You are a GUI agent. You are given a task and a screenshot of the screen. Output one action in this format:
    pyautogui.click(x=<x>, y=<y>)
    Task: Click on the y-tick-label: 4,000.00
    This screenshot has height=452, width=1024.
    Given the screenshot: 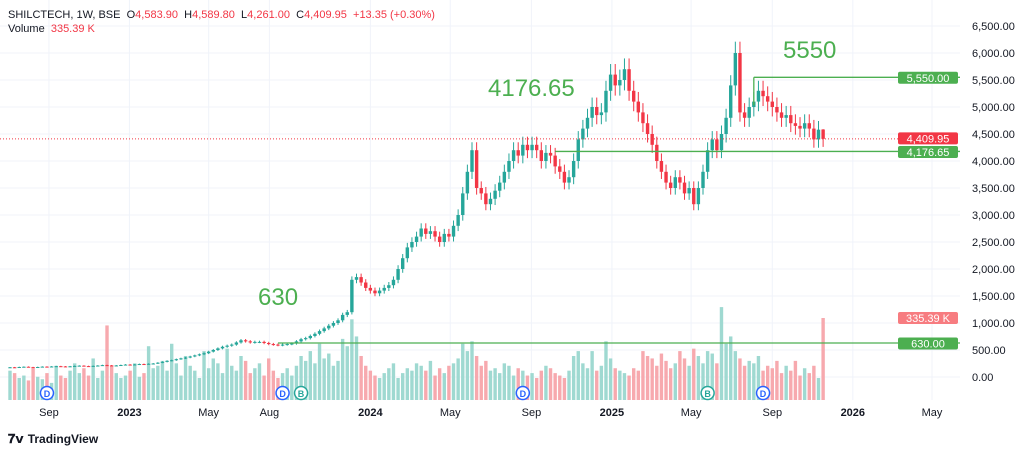 What is the action you would take?
    pyautogui.click(x=993, y=162)
    